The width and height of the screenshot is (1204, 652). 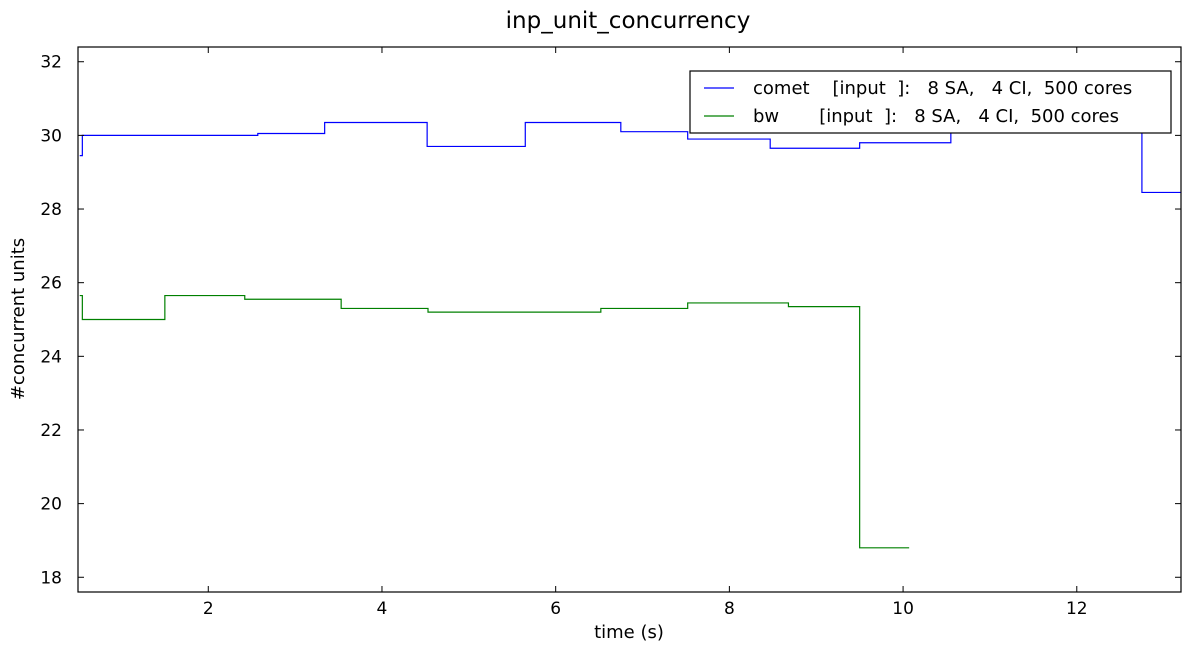 I want to click on x-tick-label: 8, so click(x=729, y=609).